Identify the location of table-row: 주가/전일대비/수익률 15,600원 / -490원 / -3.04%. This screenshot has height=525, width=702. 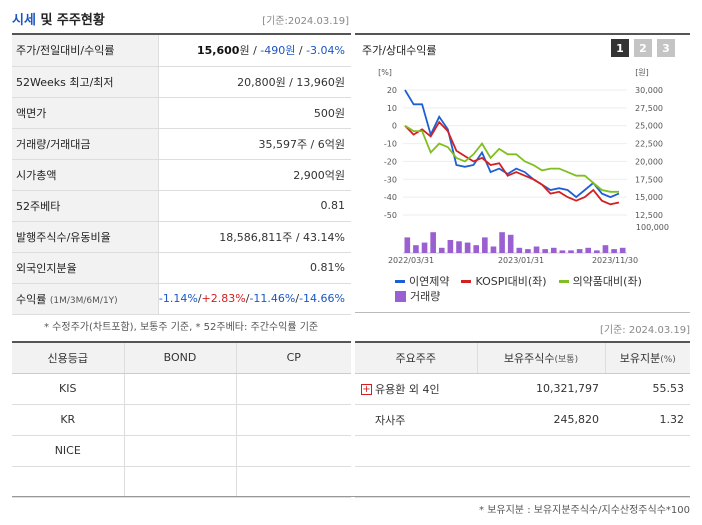
(181, 51).